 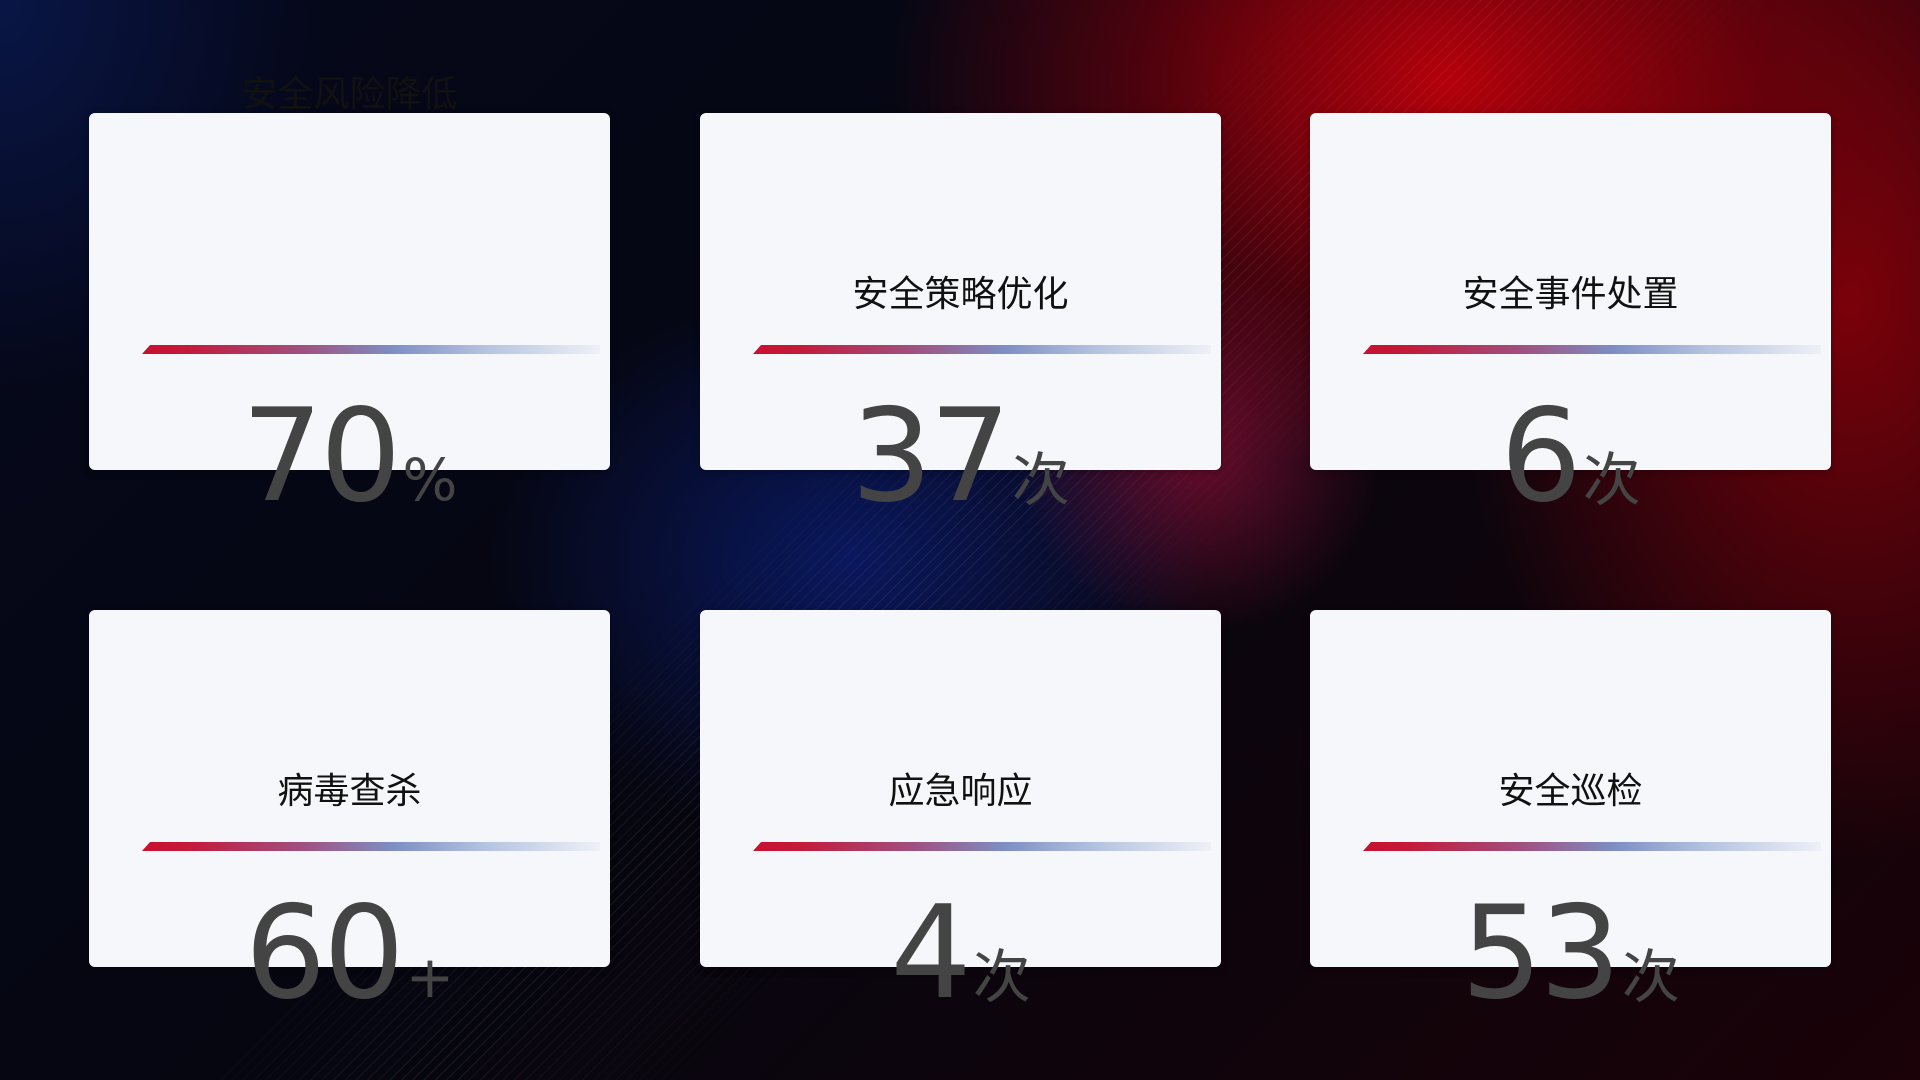 I want to click on card-title: 应急响应, so click(x=960, y=791).